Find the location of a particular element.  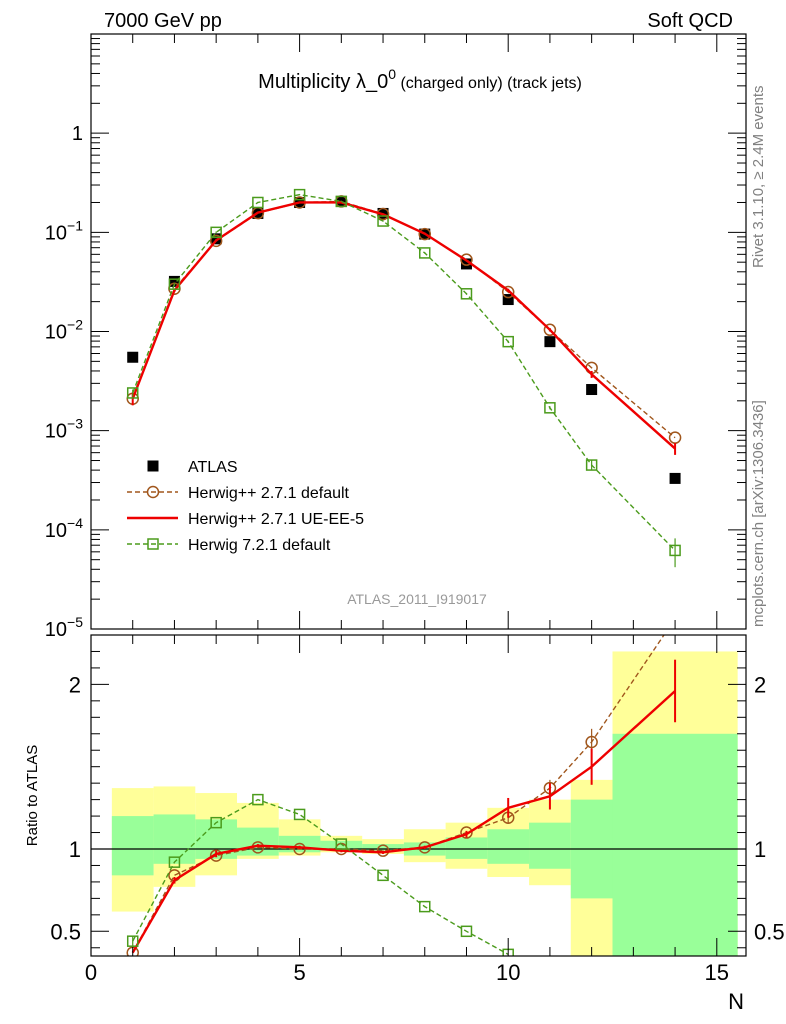

header-right-label: Soft QCD is located at coordinates (690, 21).